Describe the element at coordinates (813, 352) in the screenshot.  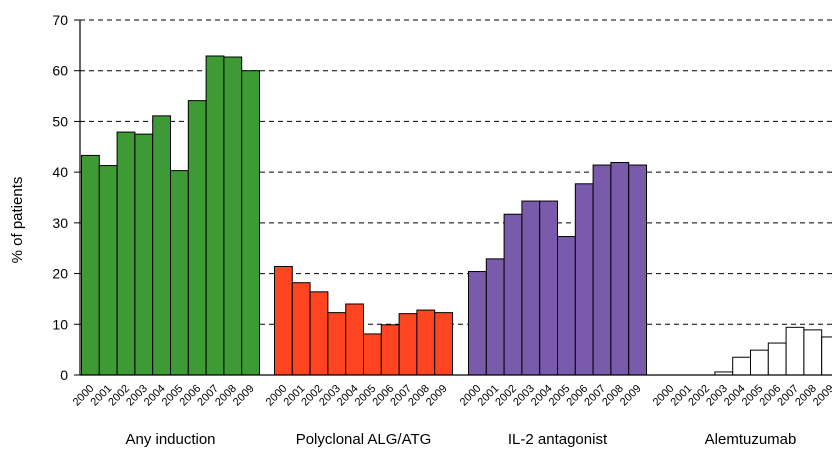
I see `bar-3-2008` at that location.